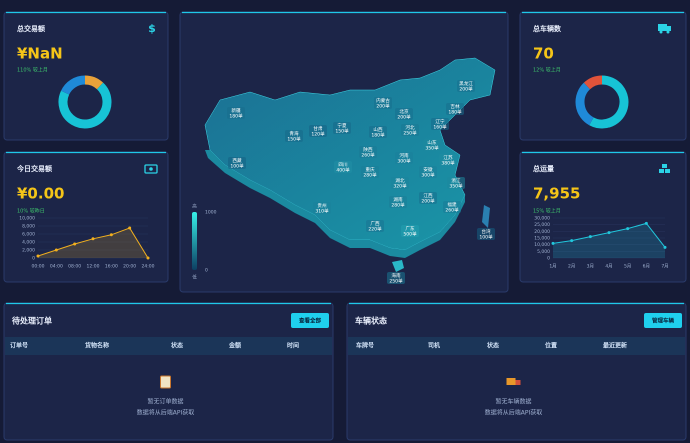 This screenshot has width=690, height=443. Describe the element at coordinates (236, 110) in the screenshot. I see `region-name: 新疆` at that location.